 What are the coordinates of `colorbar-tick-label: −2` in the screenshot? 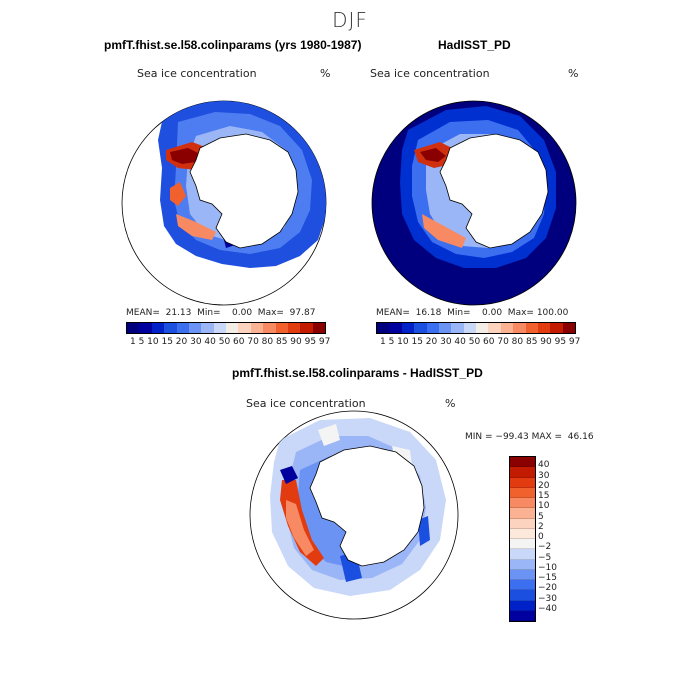 It's located at (545, 547).